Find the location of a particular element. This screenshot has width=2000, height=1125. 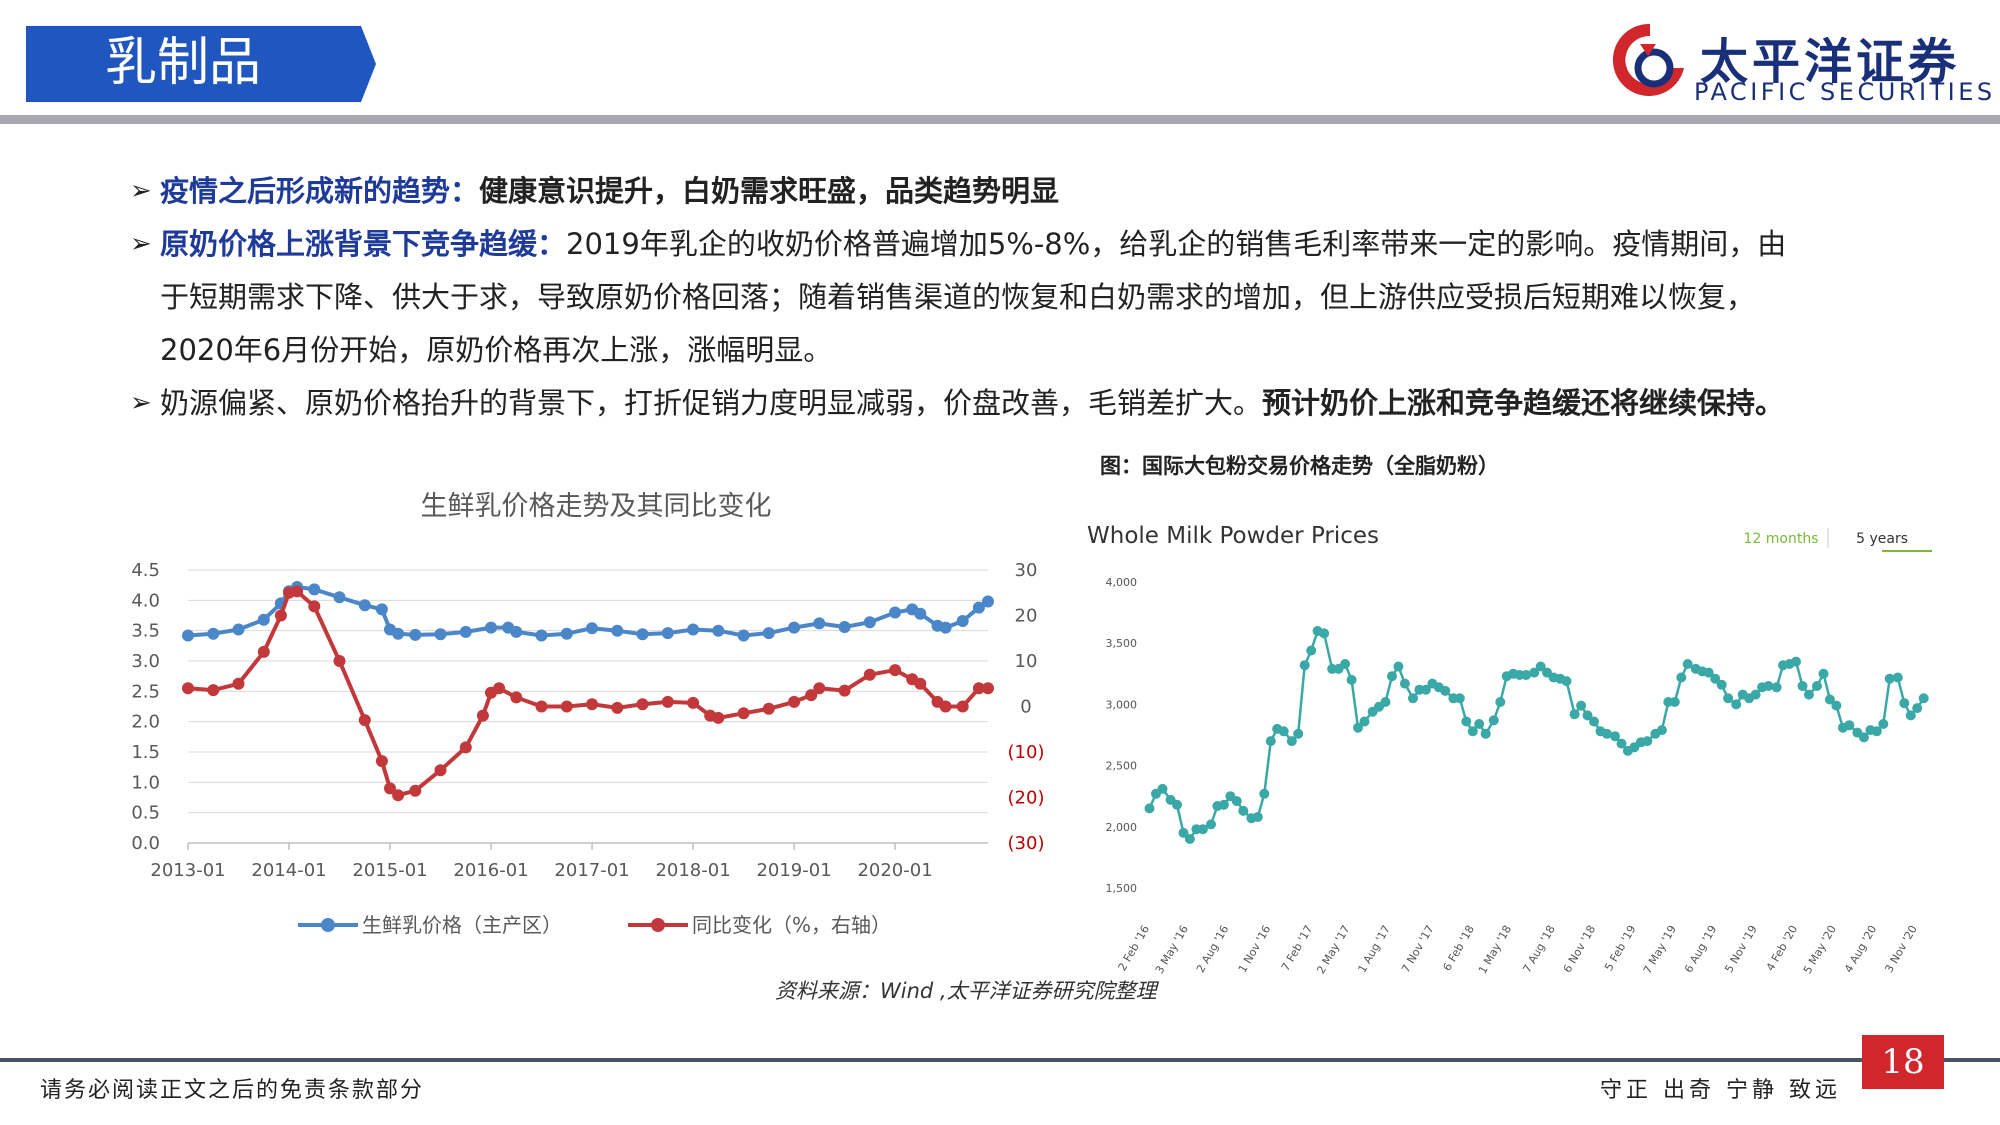

disclaimer-note: 请务必阅读正文之后的免责条款部分 is located at coordinates (232, 1090).